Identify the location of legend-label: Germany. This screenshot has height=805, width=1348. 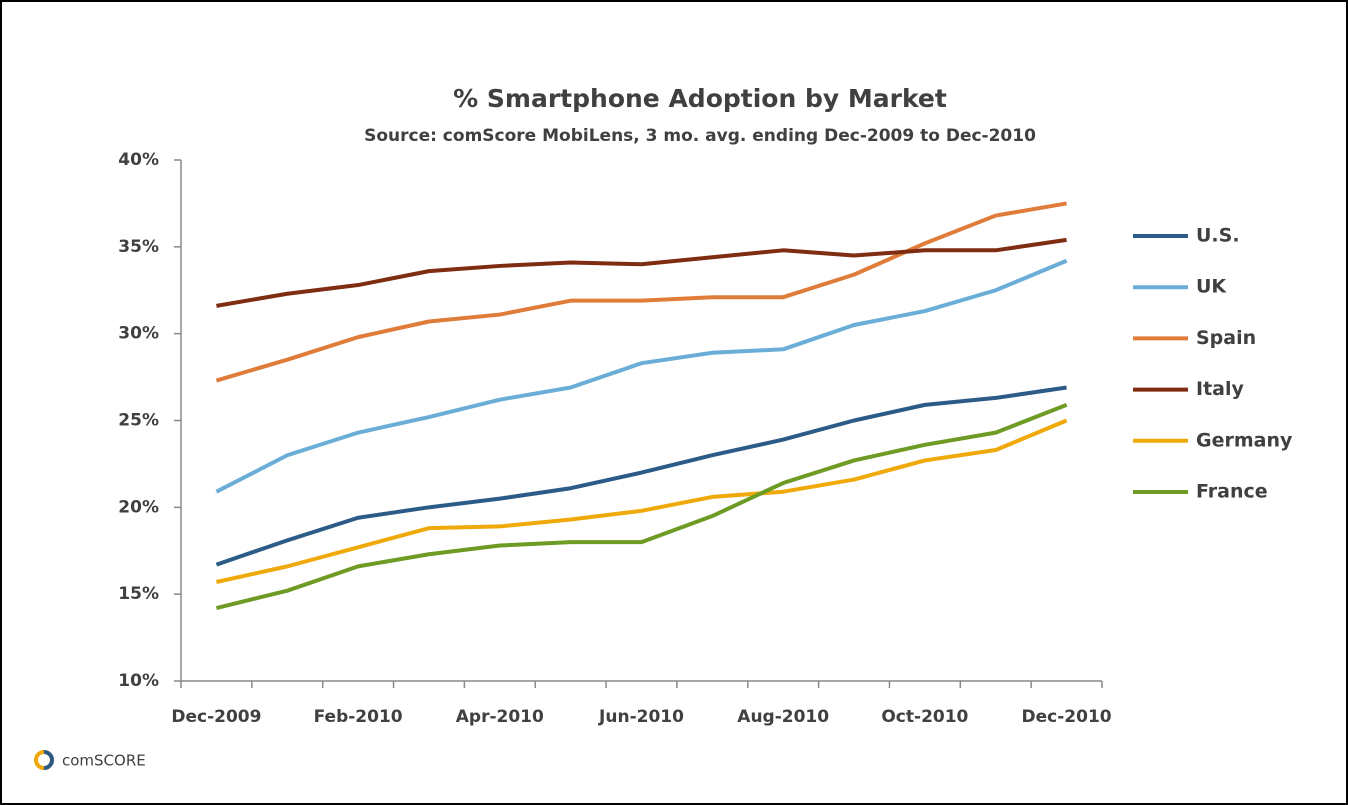
(1244, 440).